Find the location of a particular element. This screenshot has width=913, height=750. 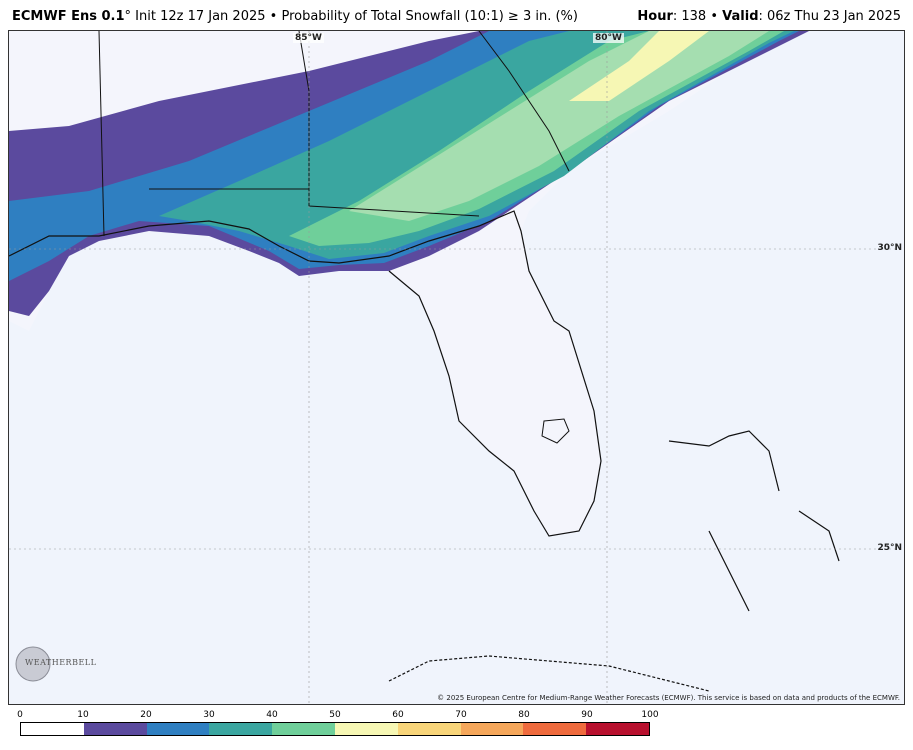

colorbar-tick-label: 50 is located at coordinates (335, 715).